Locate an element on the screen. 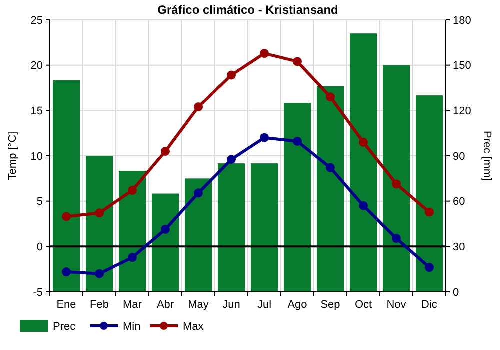 The height and width of the screenshot is (350, 500). y-tick-label: 25 is located at coordinates (36, 20).